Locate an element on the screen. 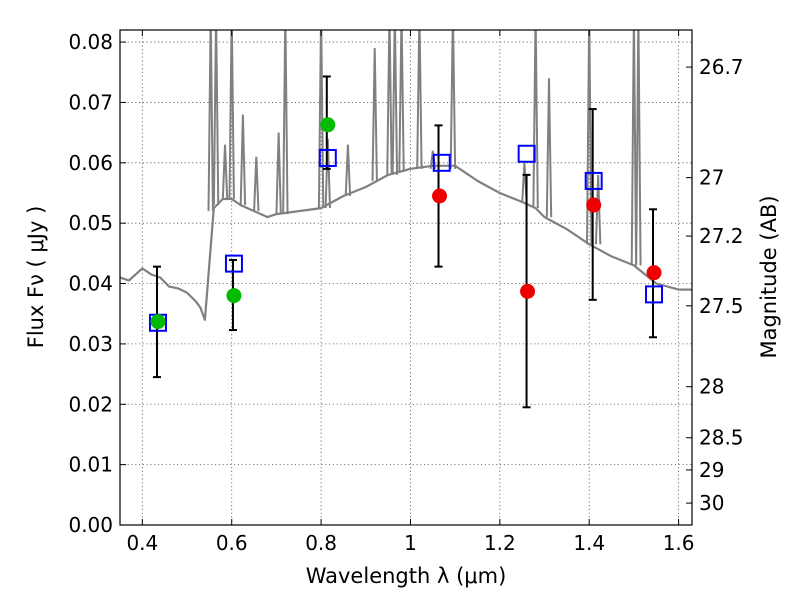 This screenshot has height=600, width=800. y-tick-label: 0.04 is located at coordinates (90, 284).